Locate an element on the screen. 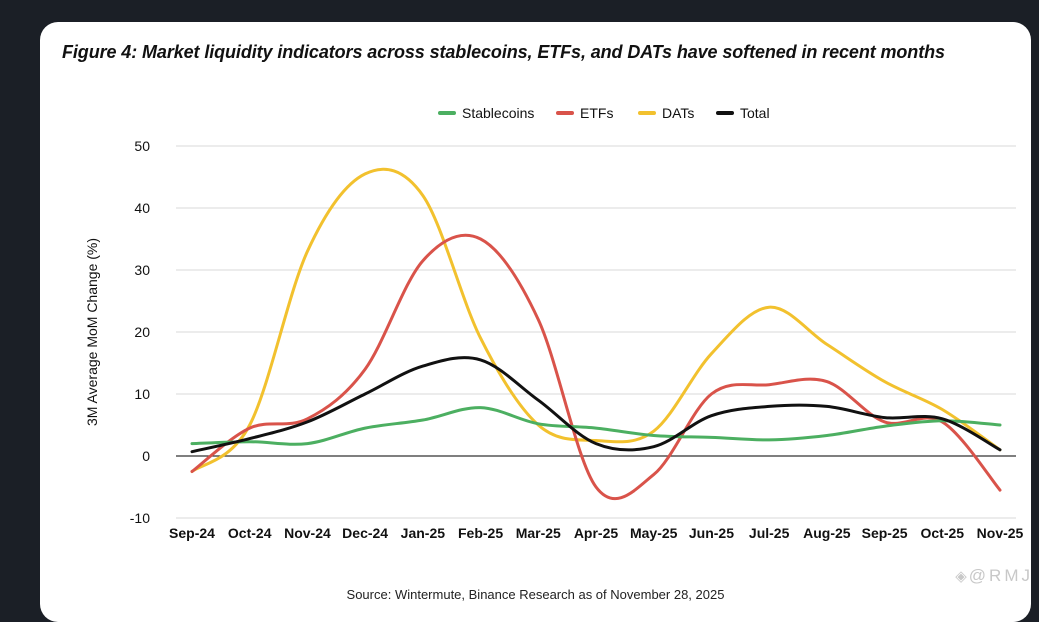 This screenshot has width=1039, height=622. y-tick-label: 50 is located at coordinates (142, 146).